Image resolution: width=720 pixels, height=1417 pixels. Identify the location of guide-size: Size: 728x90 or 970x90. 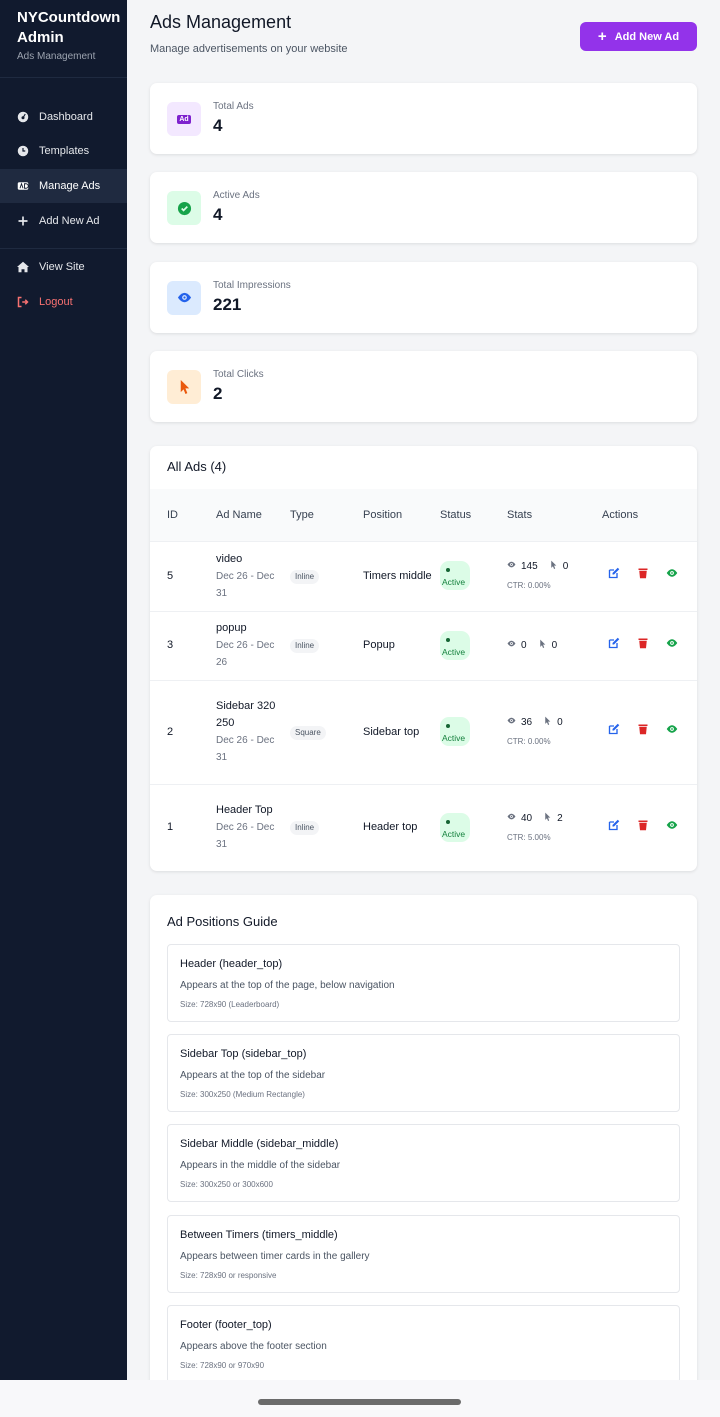
(222, 1365).